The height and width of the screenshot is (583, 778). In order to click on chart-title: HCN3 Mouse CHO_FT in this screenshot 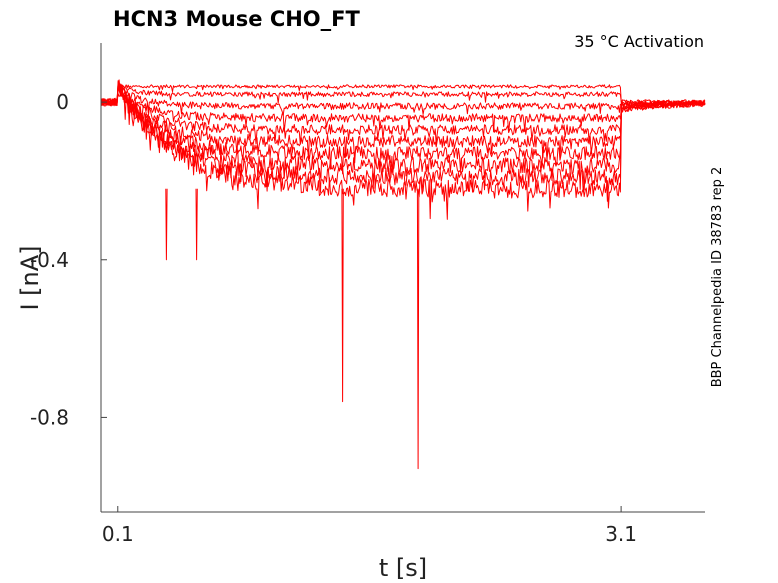, I will do `click(236, 19)`.